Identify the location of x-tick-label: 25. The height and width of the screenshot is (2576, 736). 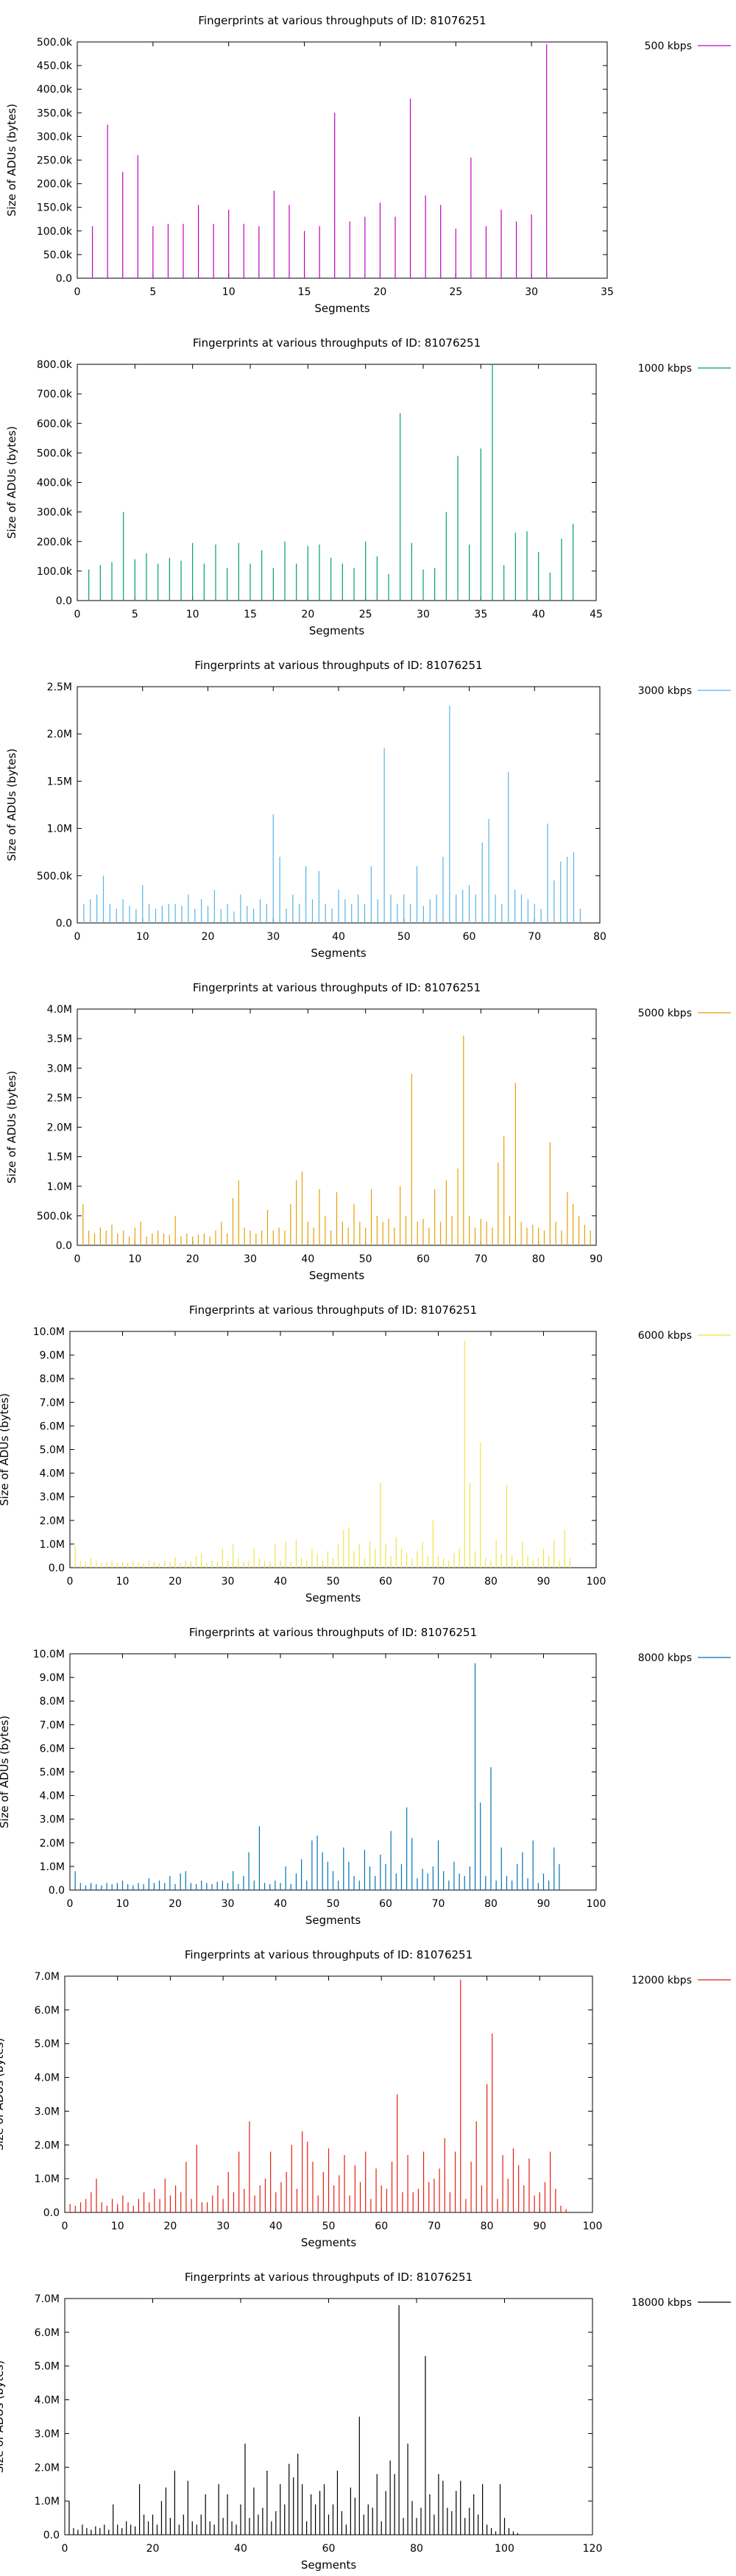
(455, 292).